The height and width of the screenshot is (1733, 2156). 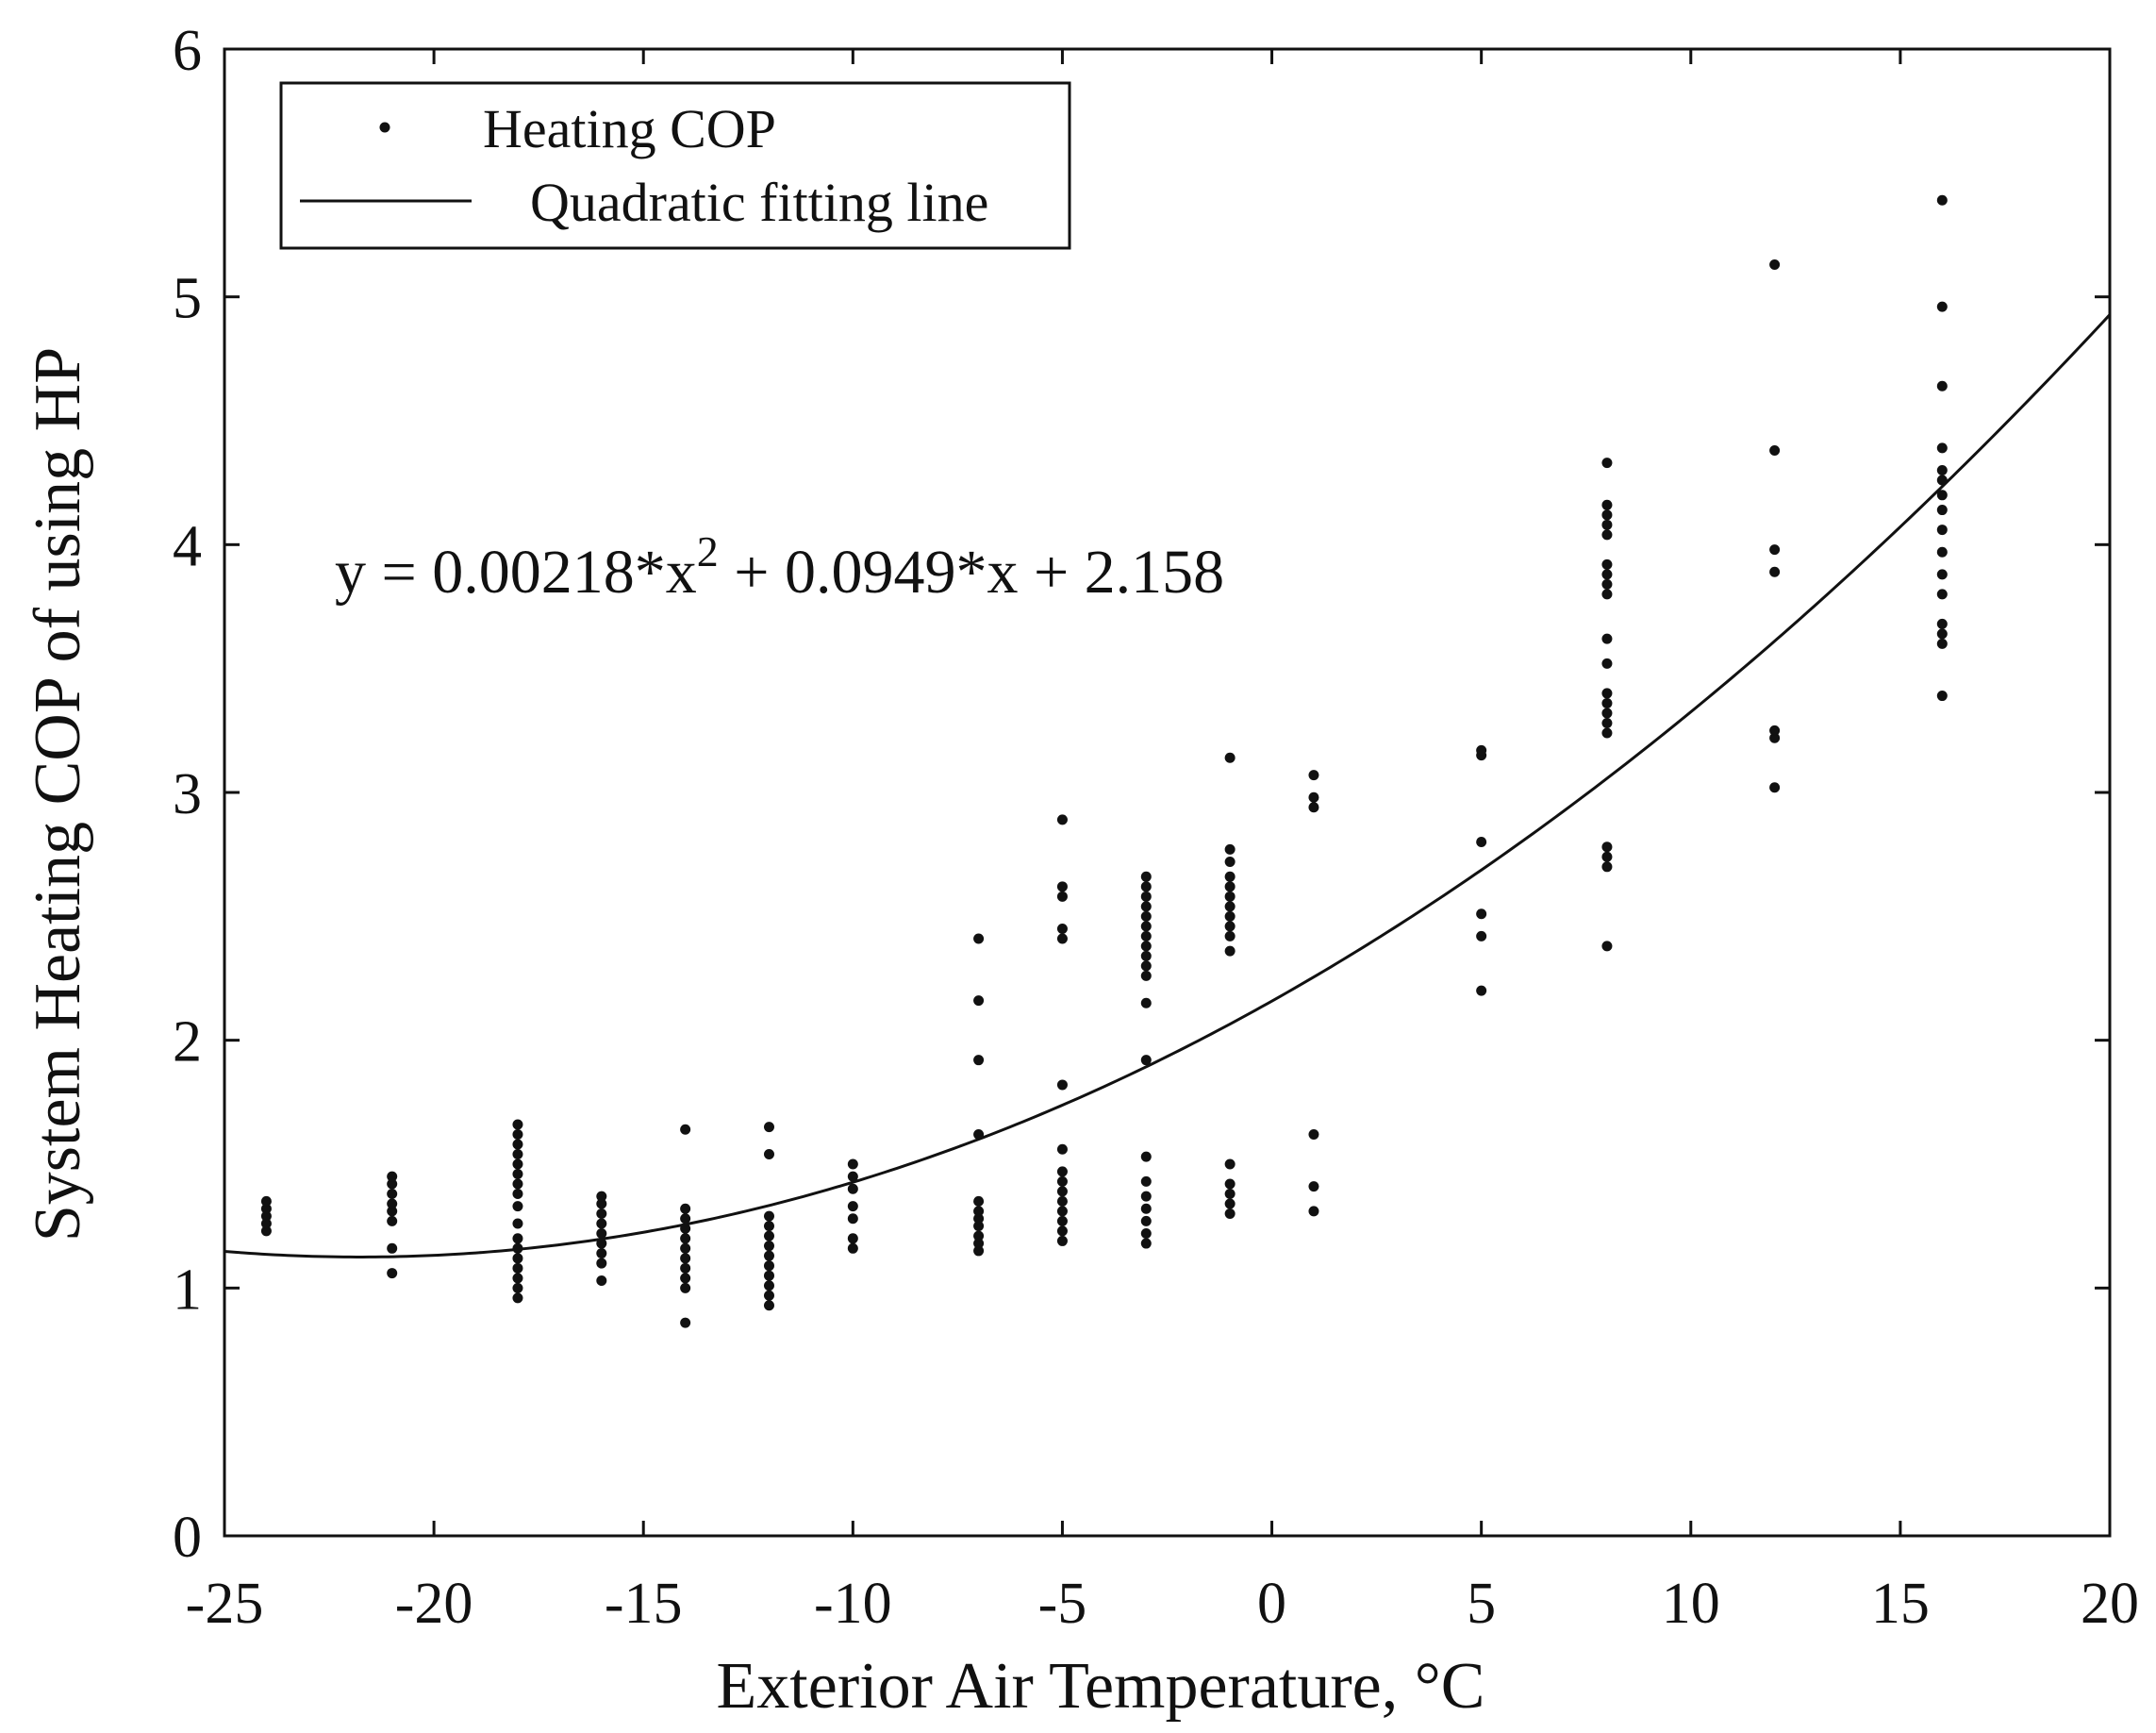 I want to click on x-tick-label: -20, so click(x=434, y=1604).